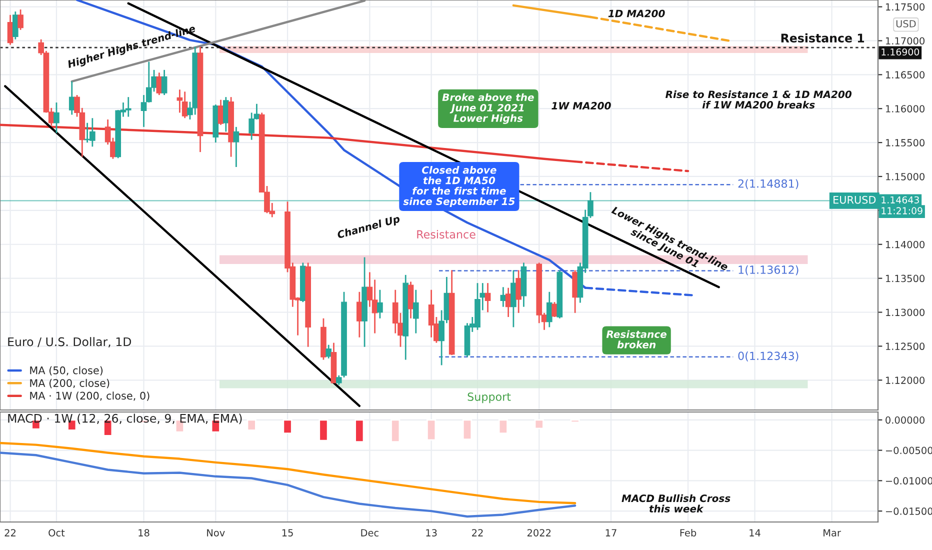 The image size is (932, 550). I want to click on y-tick-label: 1.15000, so click(905, 176).